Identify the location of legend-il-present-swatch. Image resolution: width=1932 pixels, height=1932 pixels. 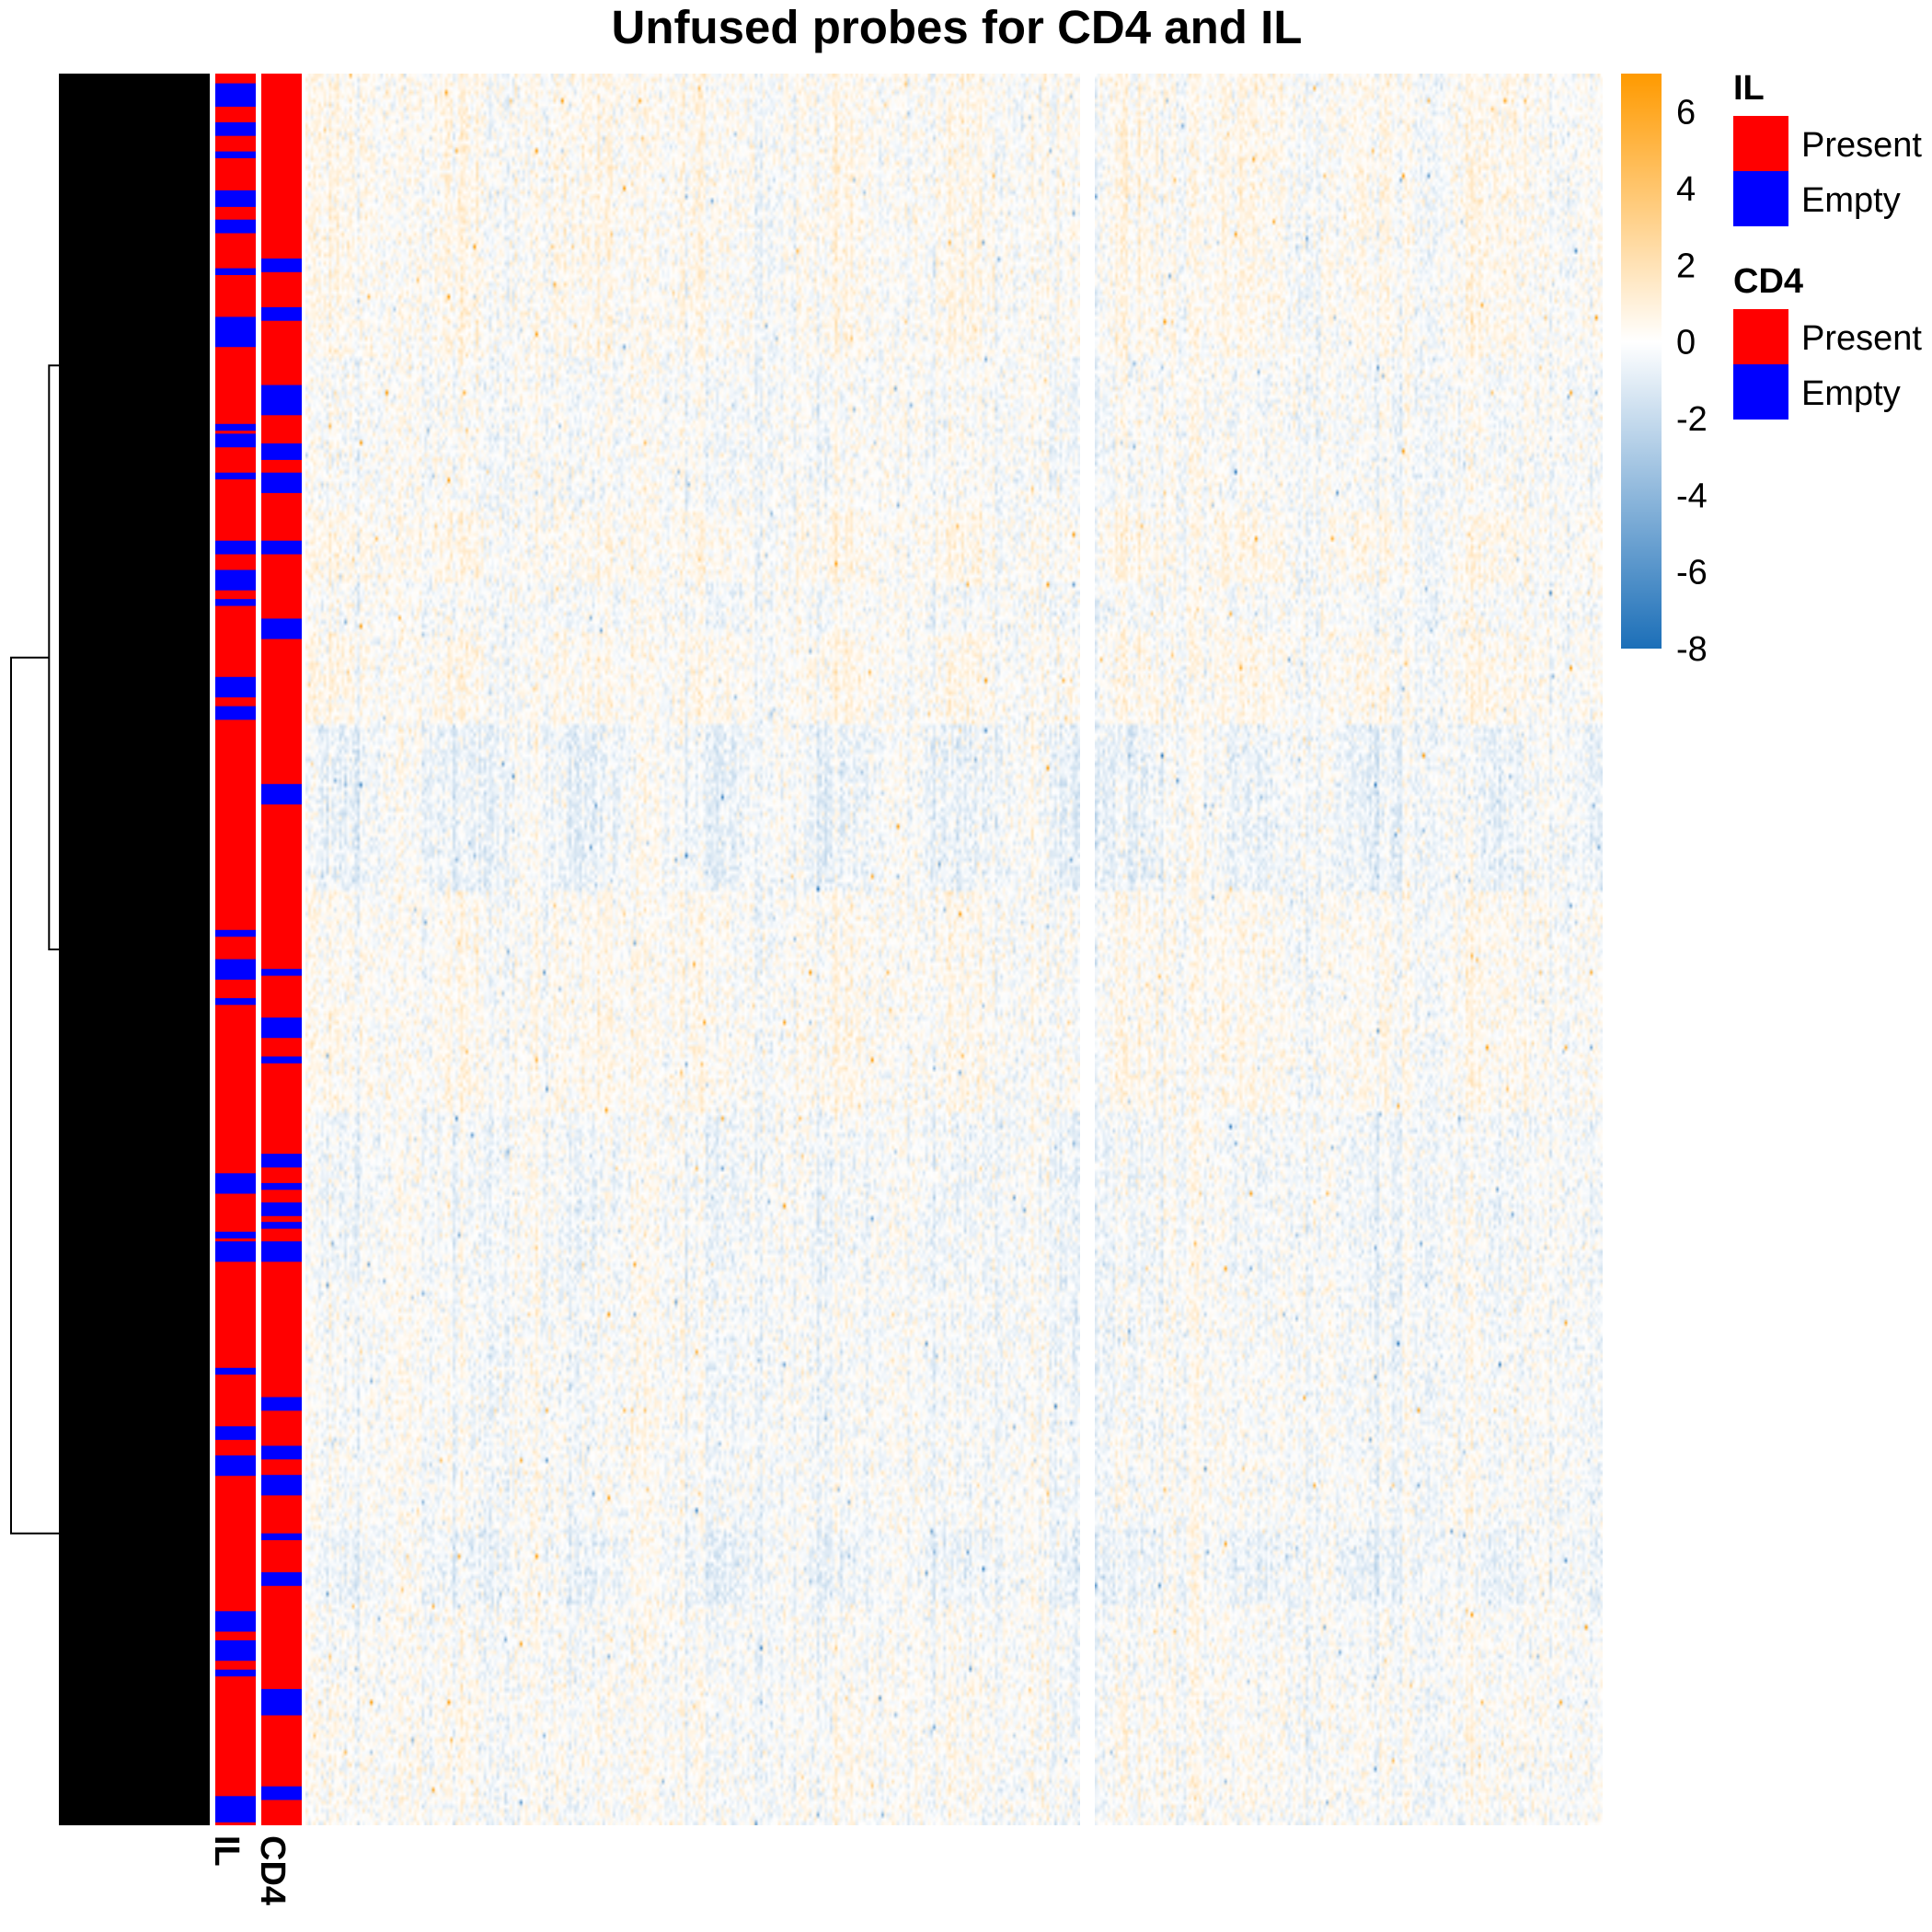
(1760, 143).